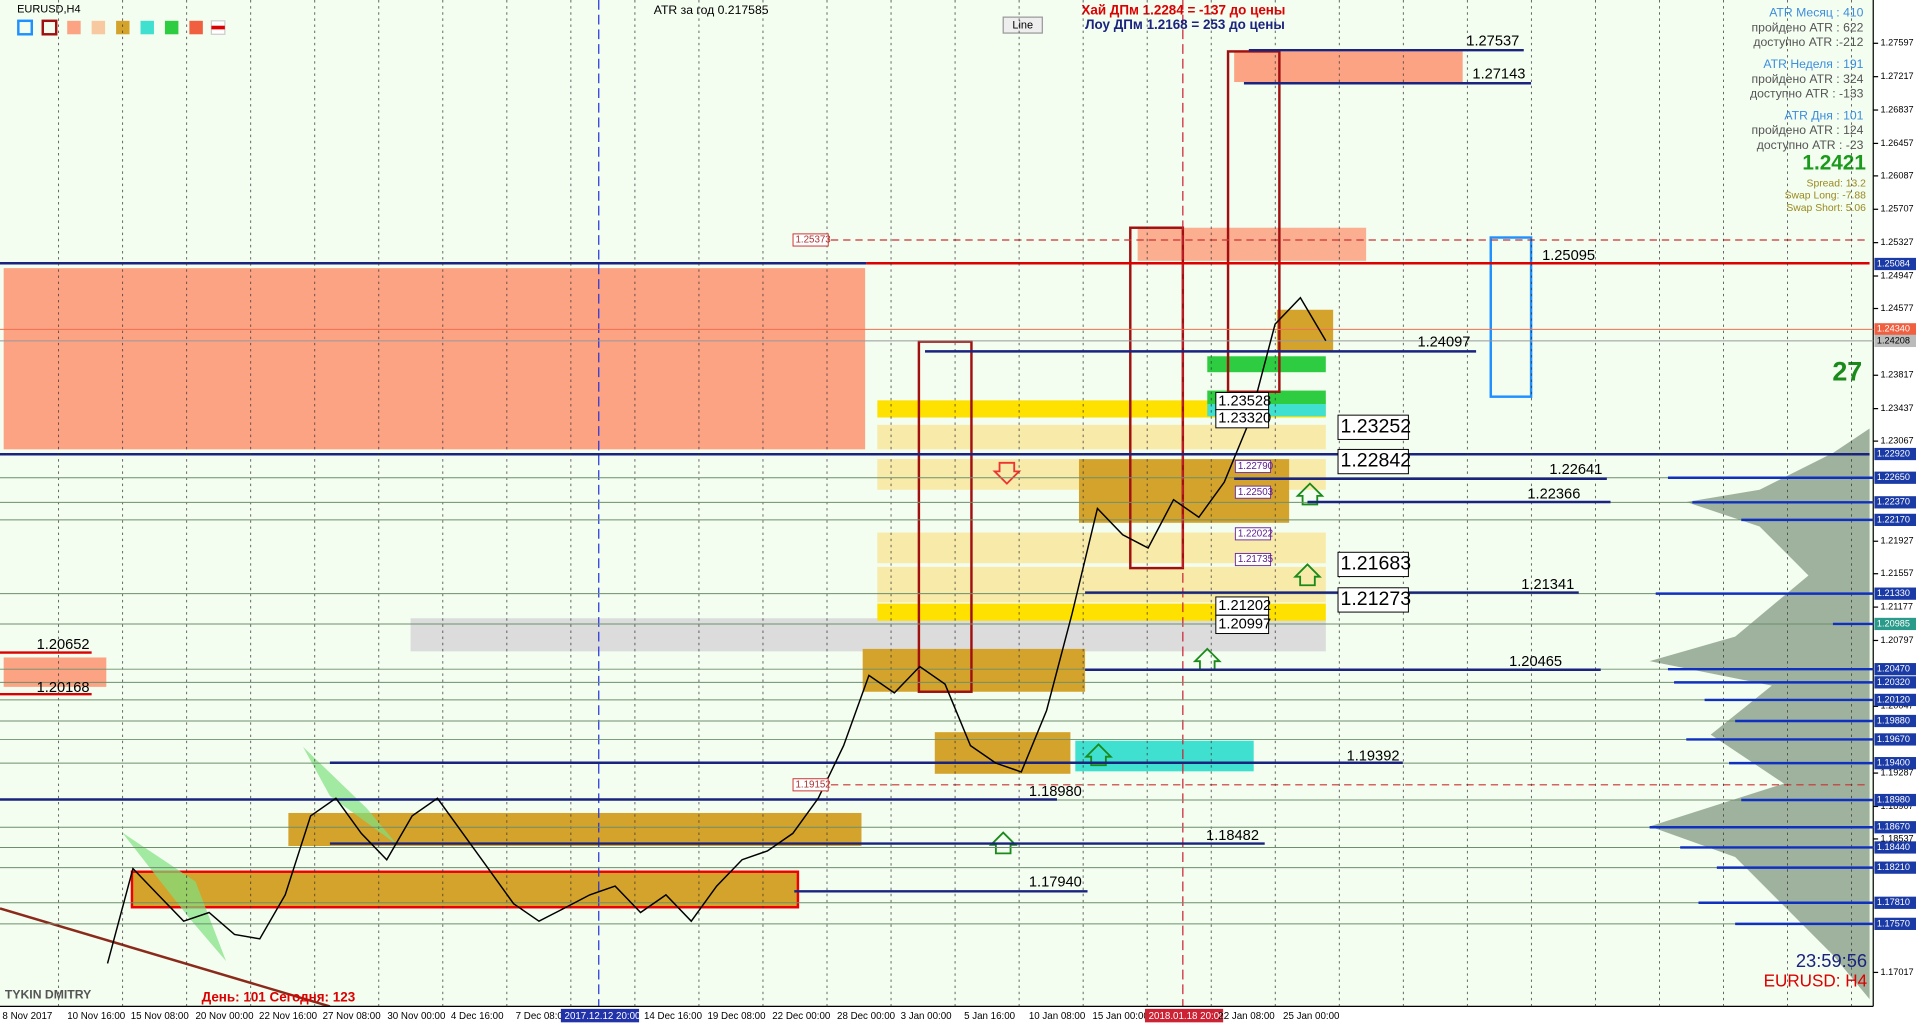 The image size is (1916, 1026). What do you see at coordinates (1897, 143) in the screenshot?
I see `y-tick-label: 1.26457` at bounding box center [1897, 143].